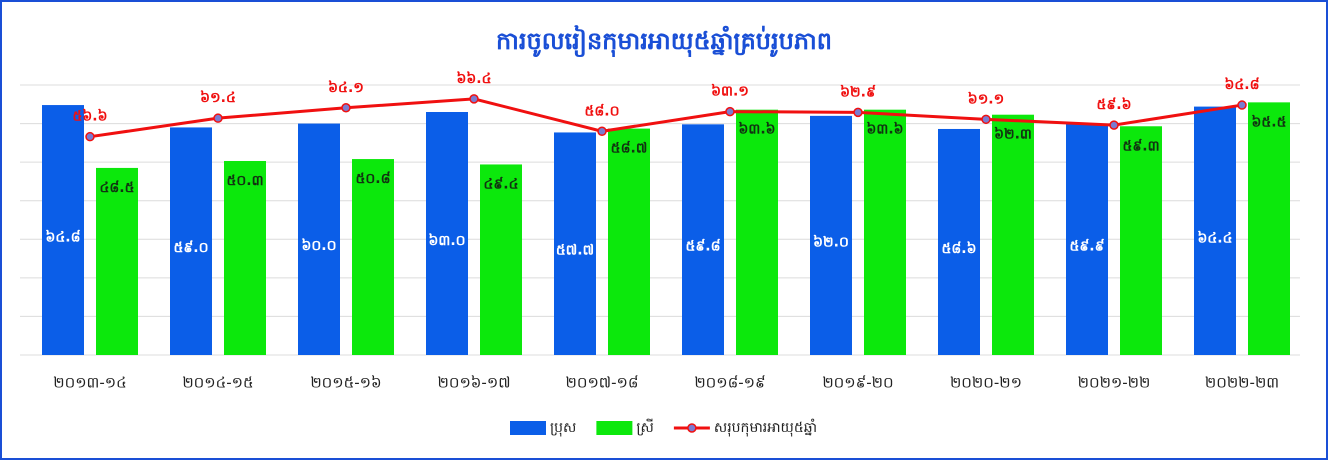 The width and height of the screenshot is (1328, 460). Describe the element at coordinates (1086, 246) in the screenshot. I see `data-label: ៥៩.៩` at that location.